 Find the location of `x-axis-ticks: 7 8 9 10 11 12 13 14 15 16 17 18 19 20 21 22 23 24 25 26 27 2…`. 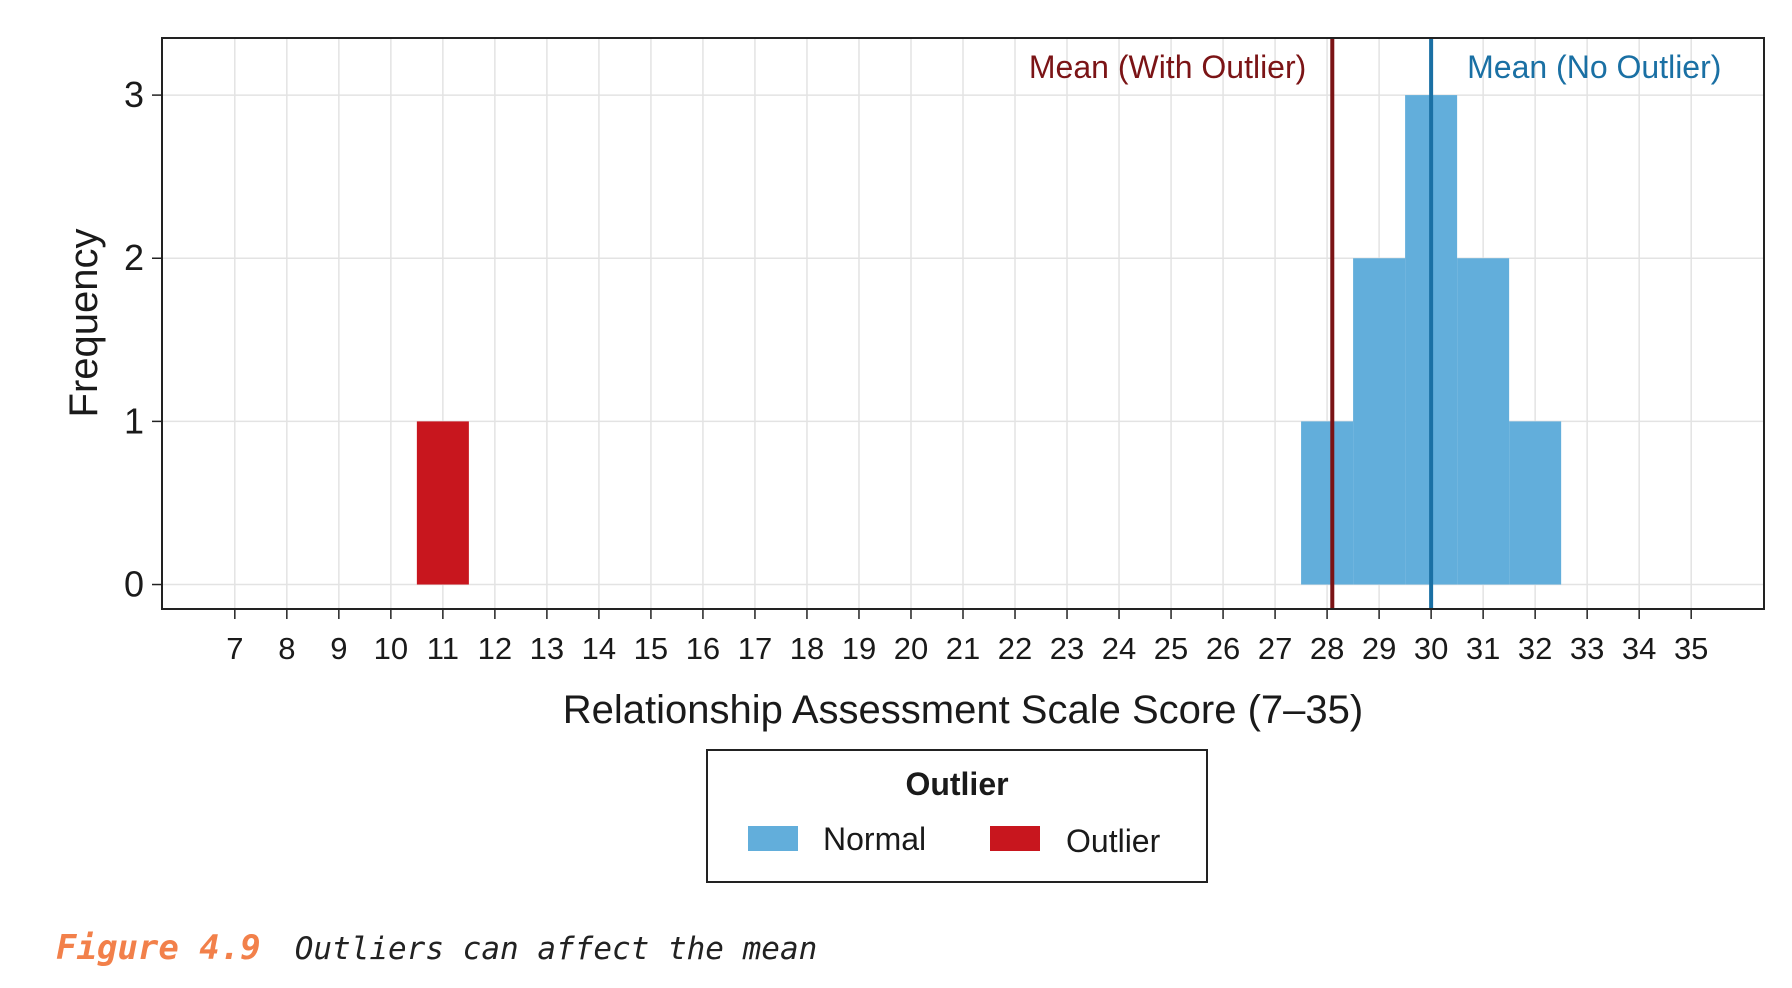

x-axis-ticks: 7 8 9 10 11 12 13 14 15 16 17 18 19 20 21 22 23 24 25 26 27 2… is located at coordinates (967, 637).